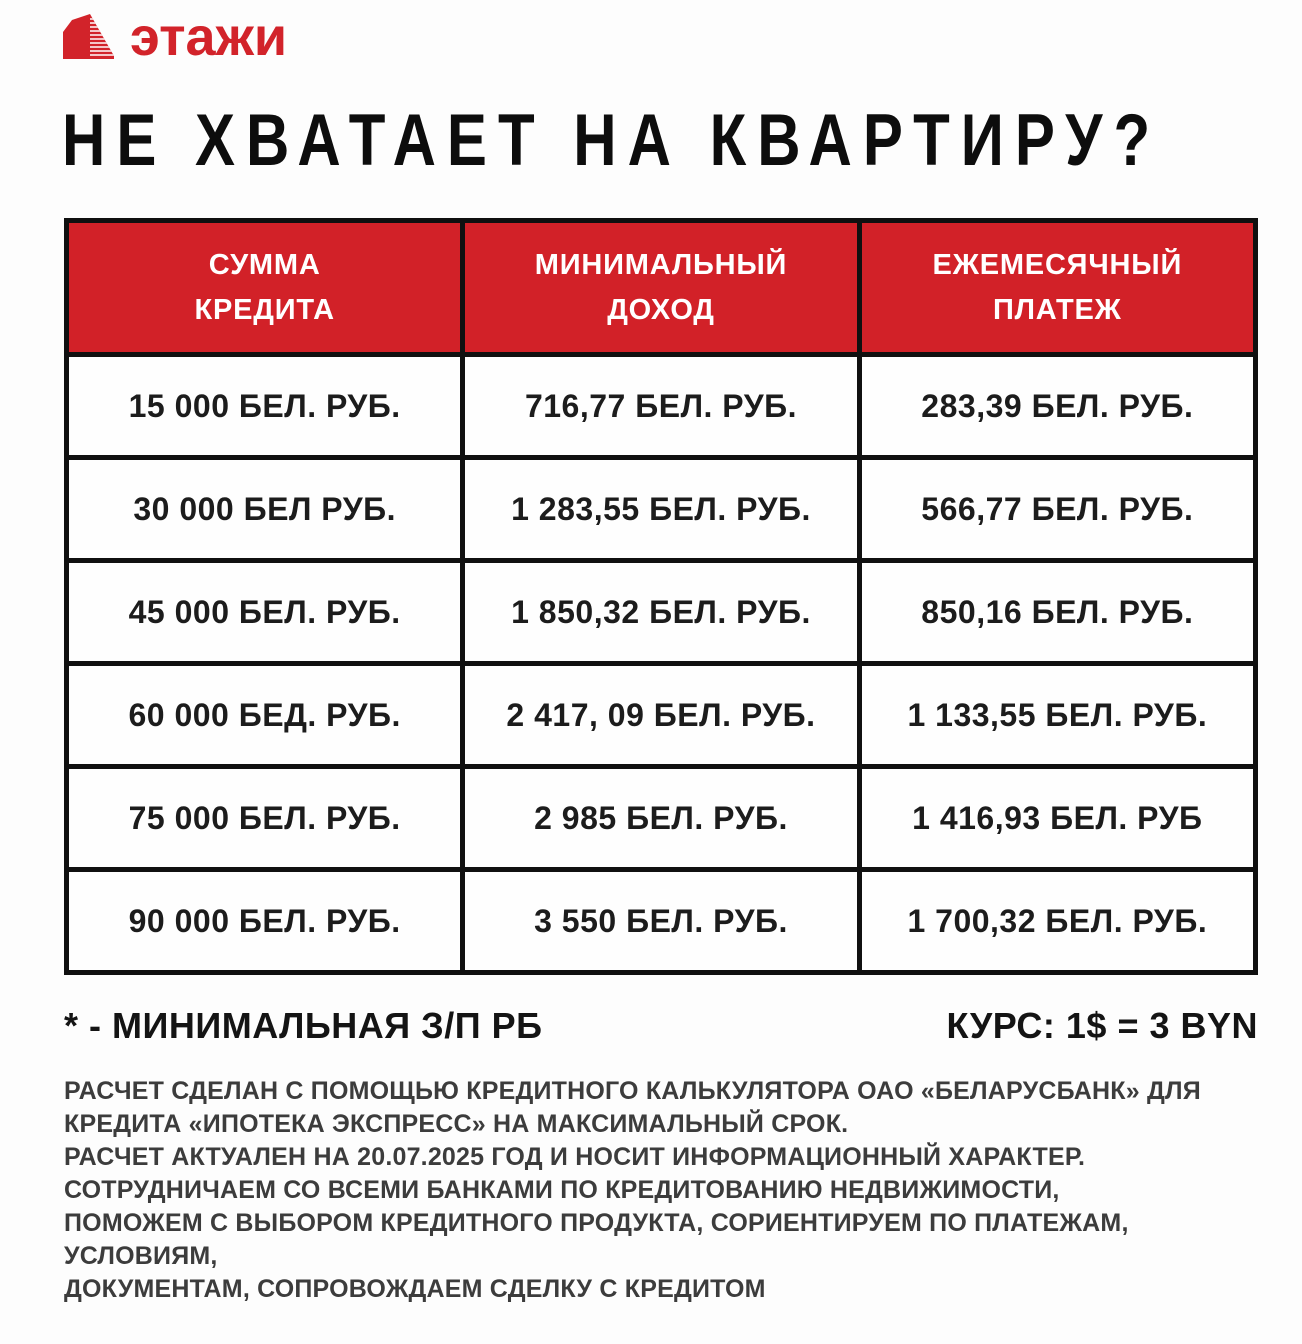 The height and width of the screenshot is (1344, 1302). I want to click on footnote-row: * - МИНИМАЛЬНАЯ З/П РБ КУРС: 1$ = 3 BYN, so click(661, 1026).